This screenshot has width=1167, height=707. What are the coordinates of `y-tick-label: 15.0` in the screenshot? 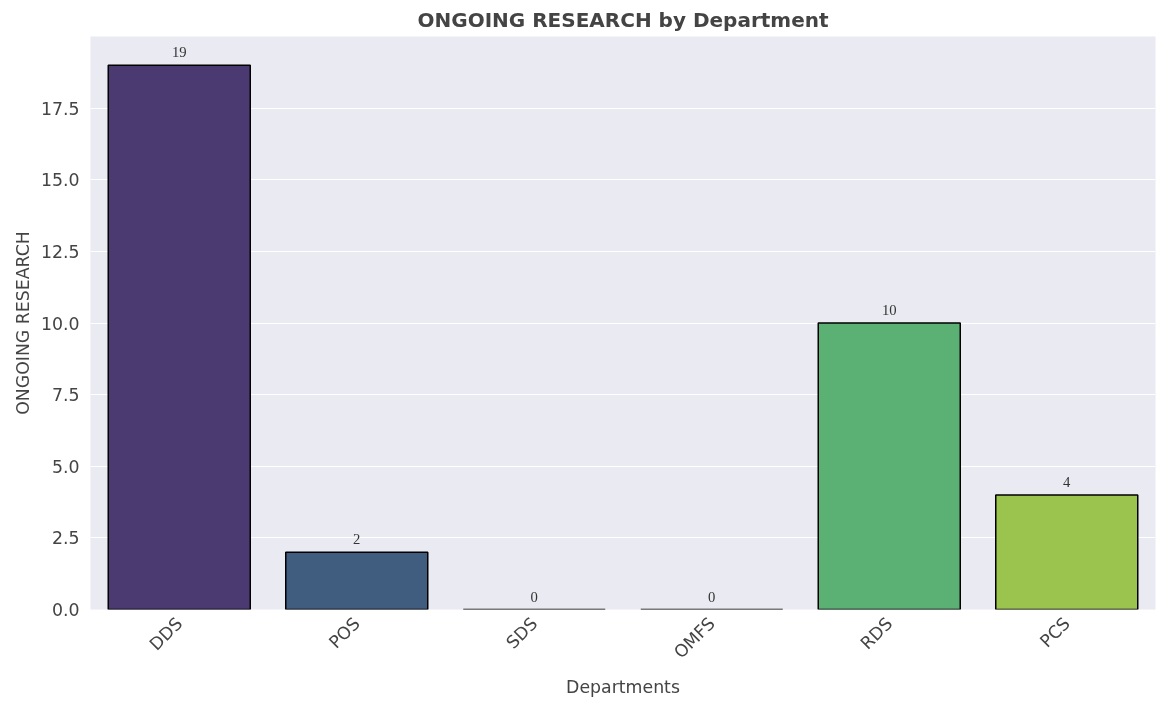 It's located at (60, 180).